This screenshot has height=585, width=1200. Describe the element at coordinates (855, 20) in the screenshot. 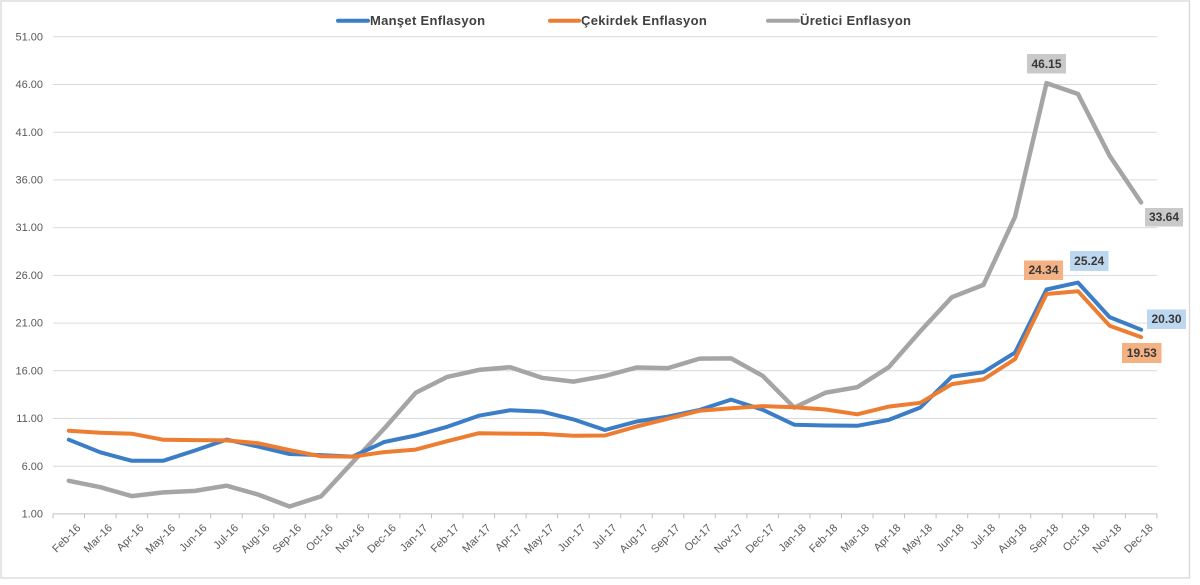

I see `svg-text: Üretici Enflasyon` at that location.